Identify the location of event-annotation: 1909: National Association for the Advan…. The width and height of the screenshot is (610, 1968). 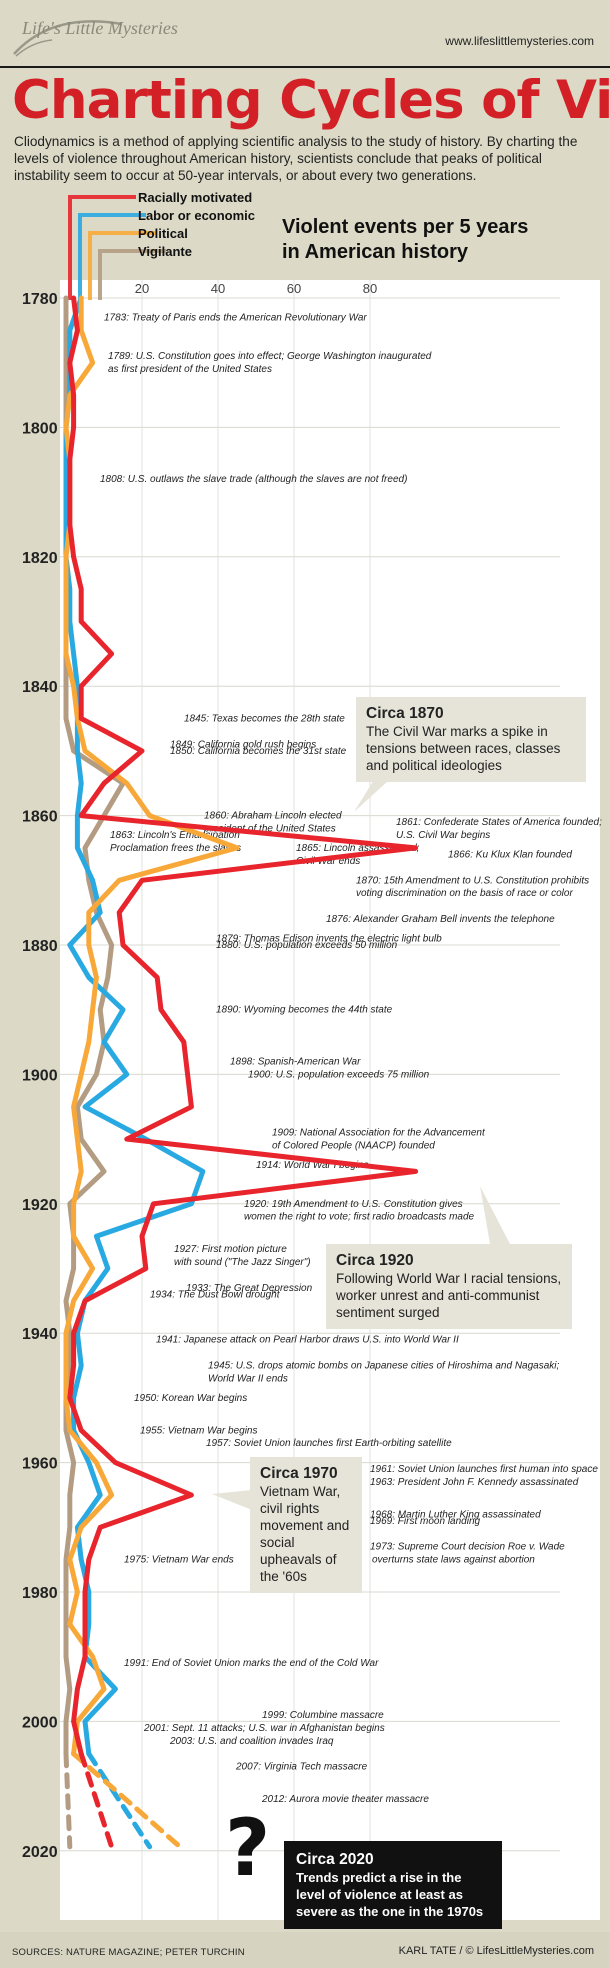
(379, 1133).